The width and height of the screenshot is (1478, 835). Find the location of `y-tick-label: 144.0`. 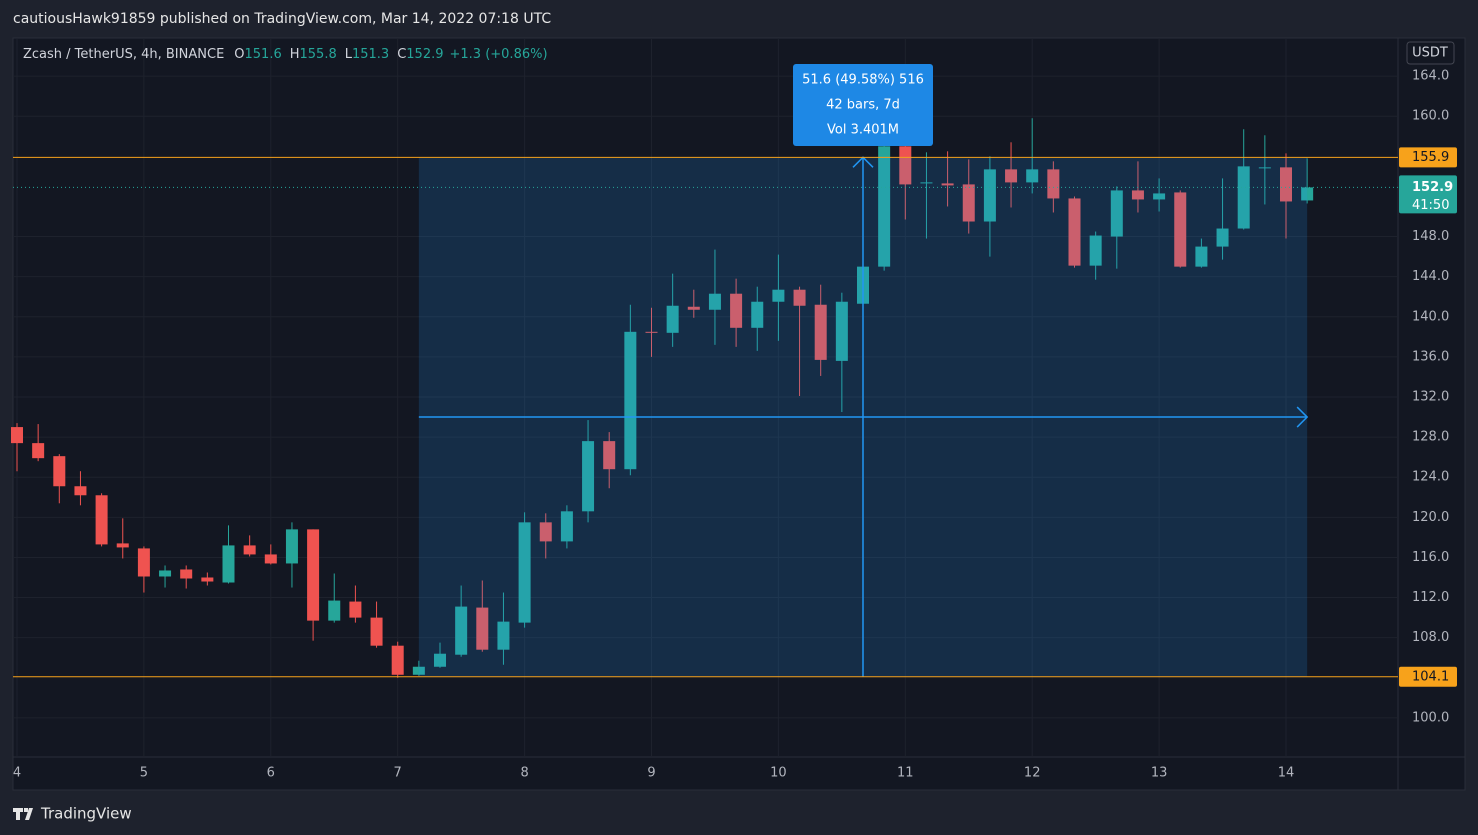

y-tick-label: 144.0 is located at coordinates (1430, 276).